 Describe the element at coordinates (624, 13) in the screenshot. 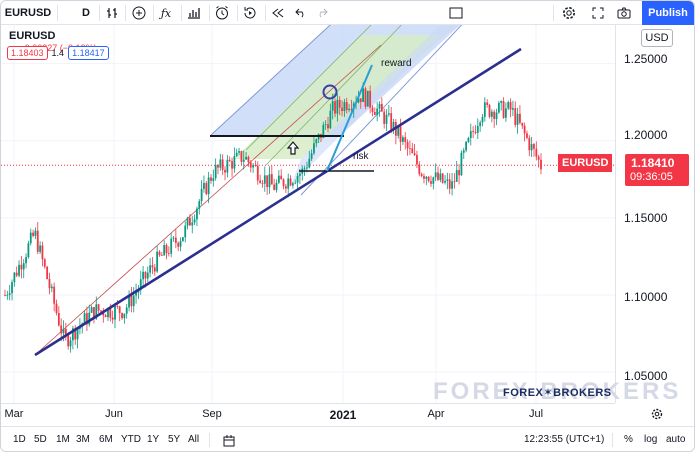

I see `screenshot-icon` at that location.